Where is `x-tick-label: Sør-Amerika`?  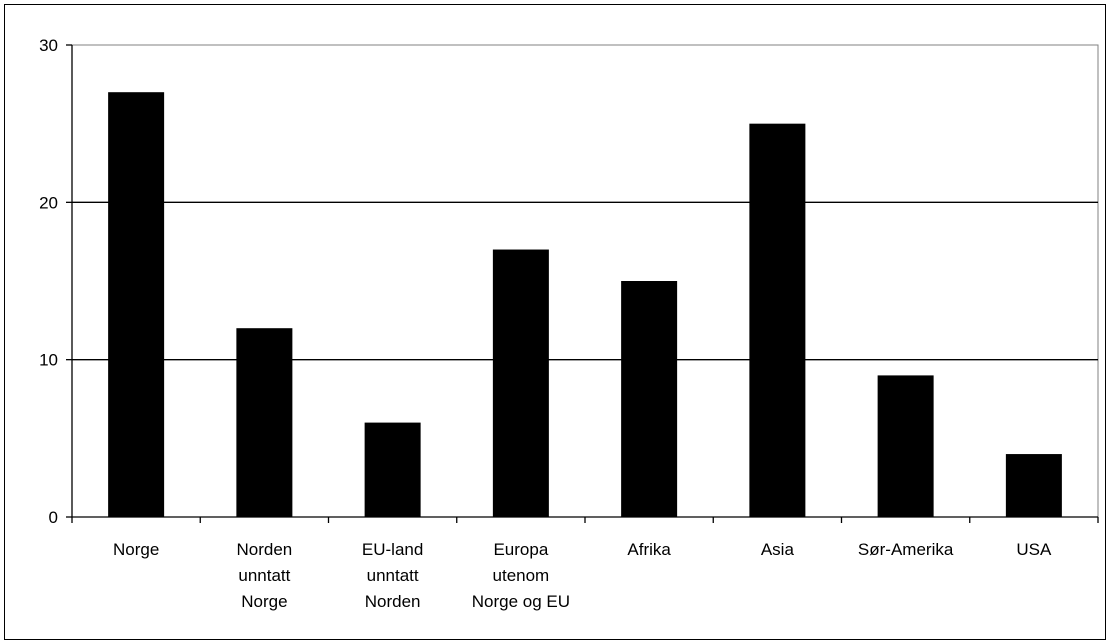
x-tick-label: Sør-Amerika is located at coordinates (906, 549).